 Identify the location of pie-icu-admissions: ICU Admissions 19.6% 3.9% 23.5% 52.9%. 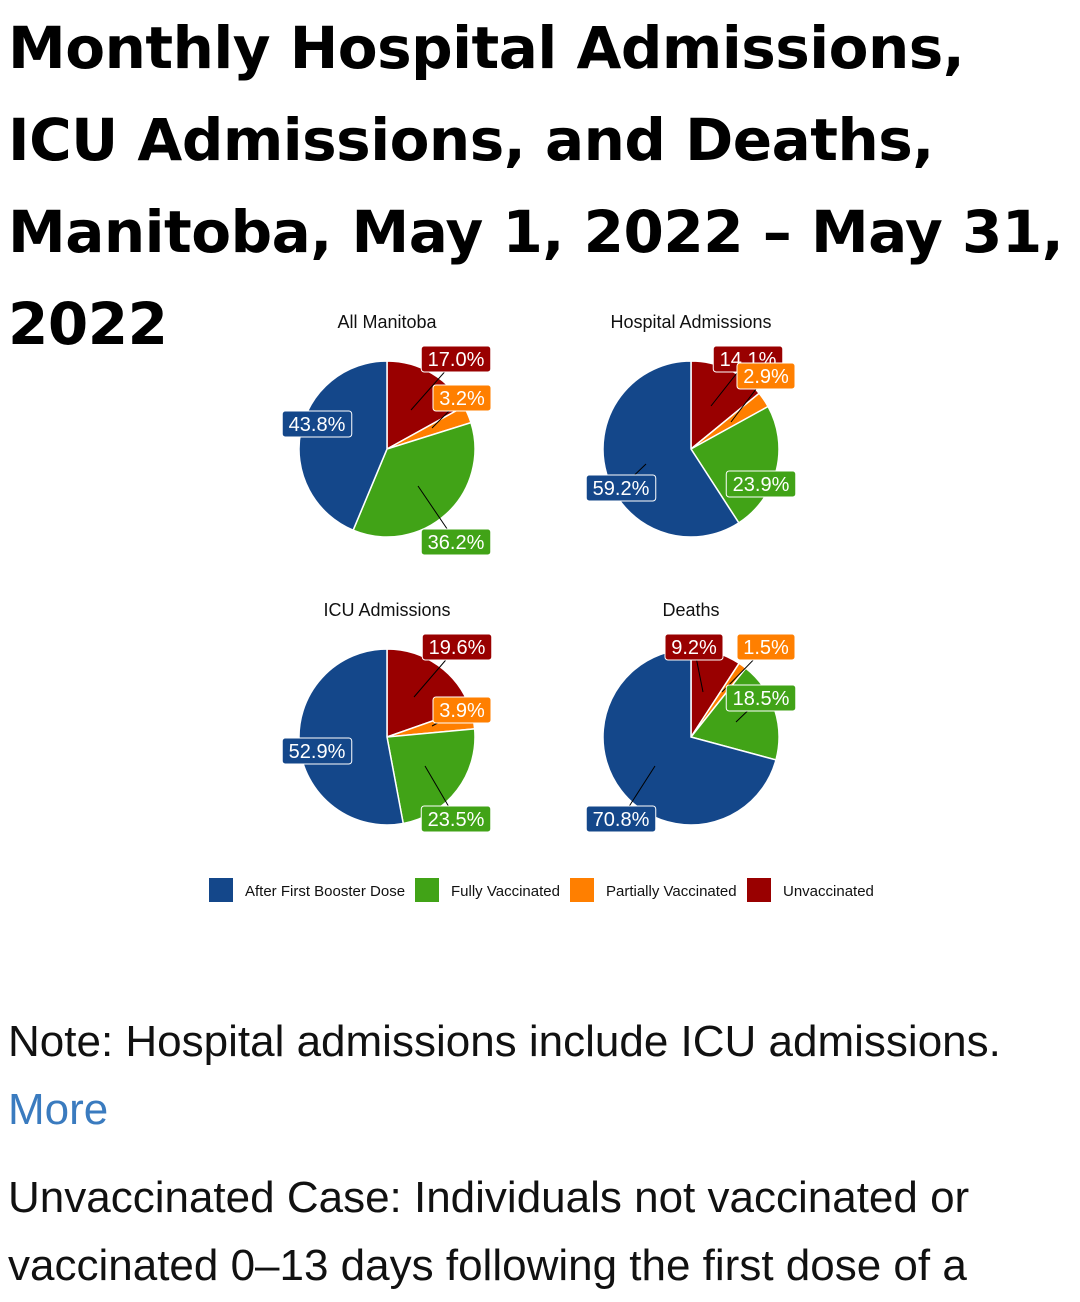
(387, 716).